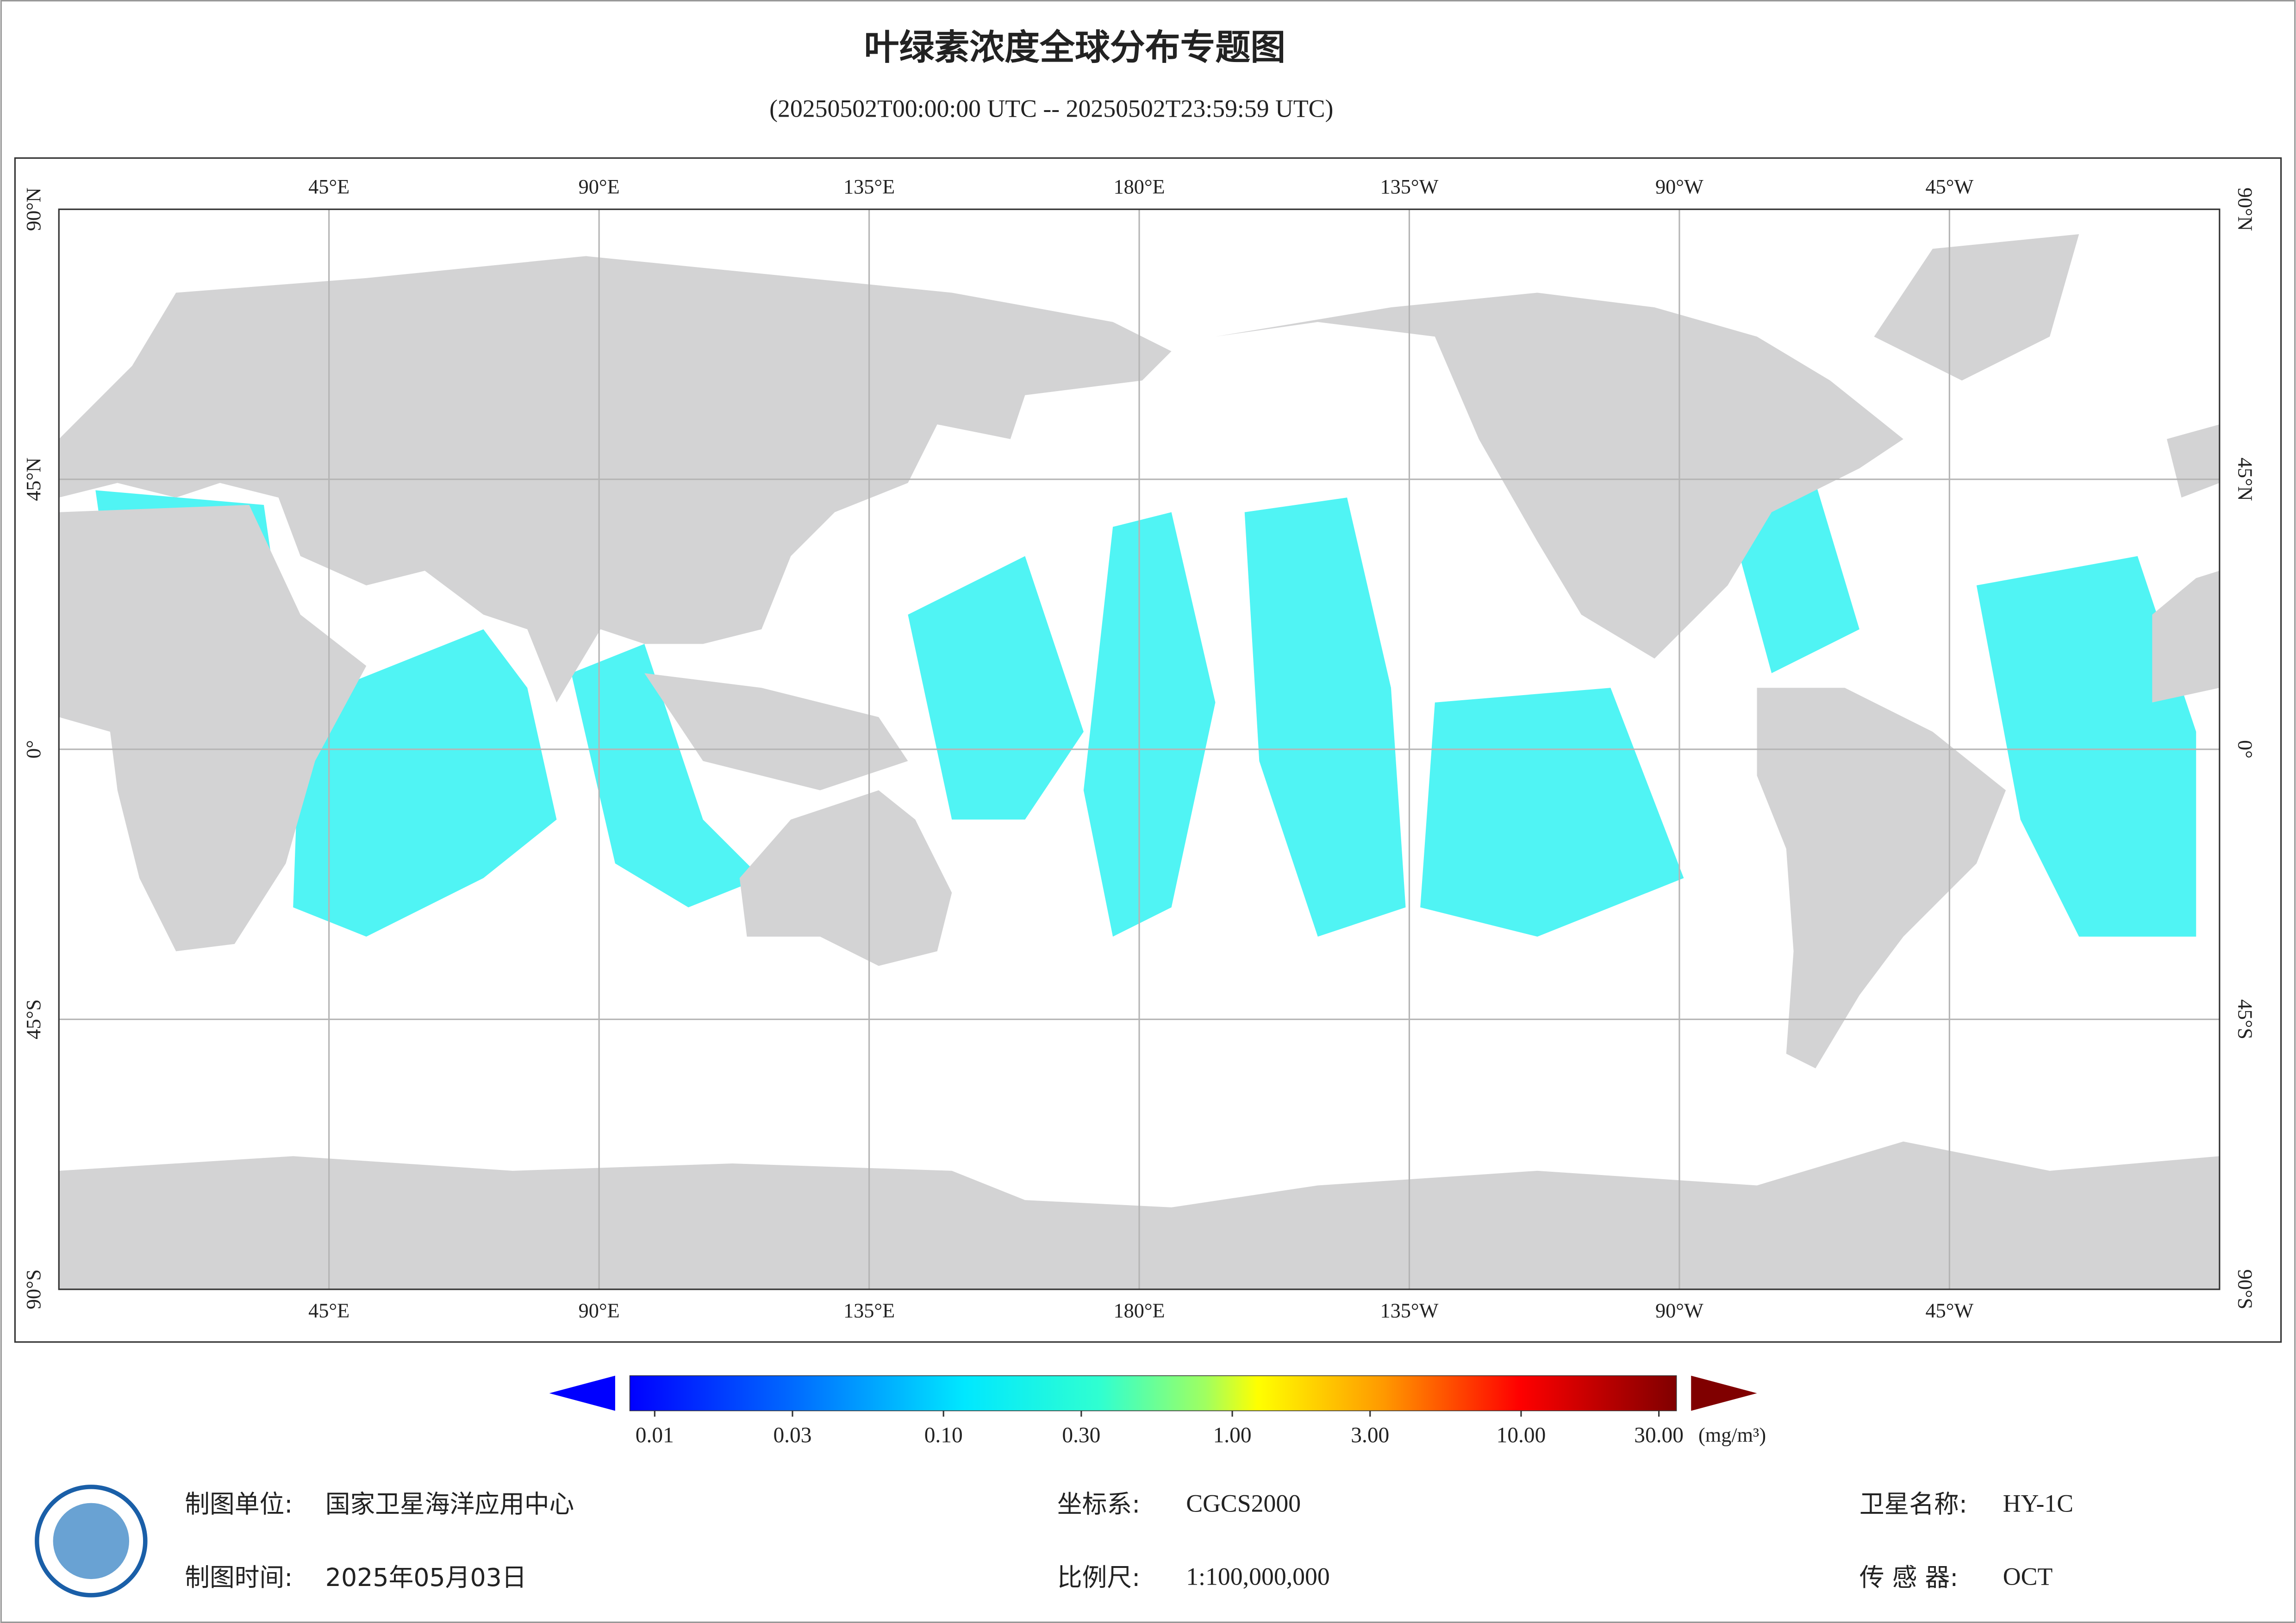  What do you see at coordinates (1679, 1311) in the screenshot?
I see `lon-label-bottom: 90°W` at bounding box center [1679, 1311].